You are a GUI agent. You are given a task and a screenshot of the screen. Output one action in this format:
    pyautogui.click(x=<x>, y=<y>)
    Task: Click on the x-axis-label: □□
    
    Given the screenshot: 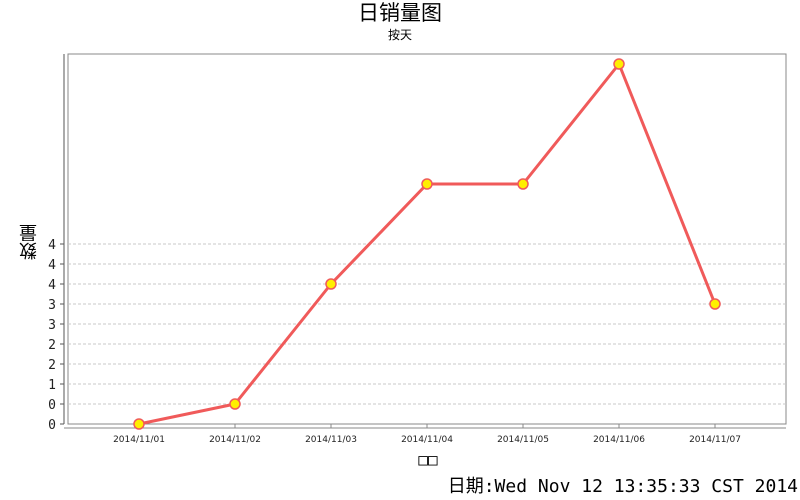 What is the action you would take?
    pyautogui.click(x=428, y=459)
    